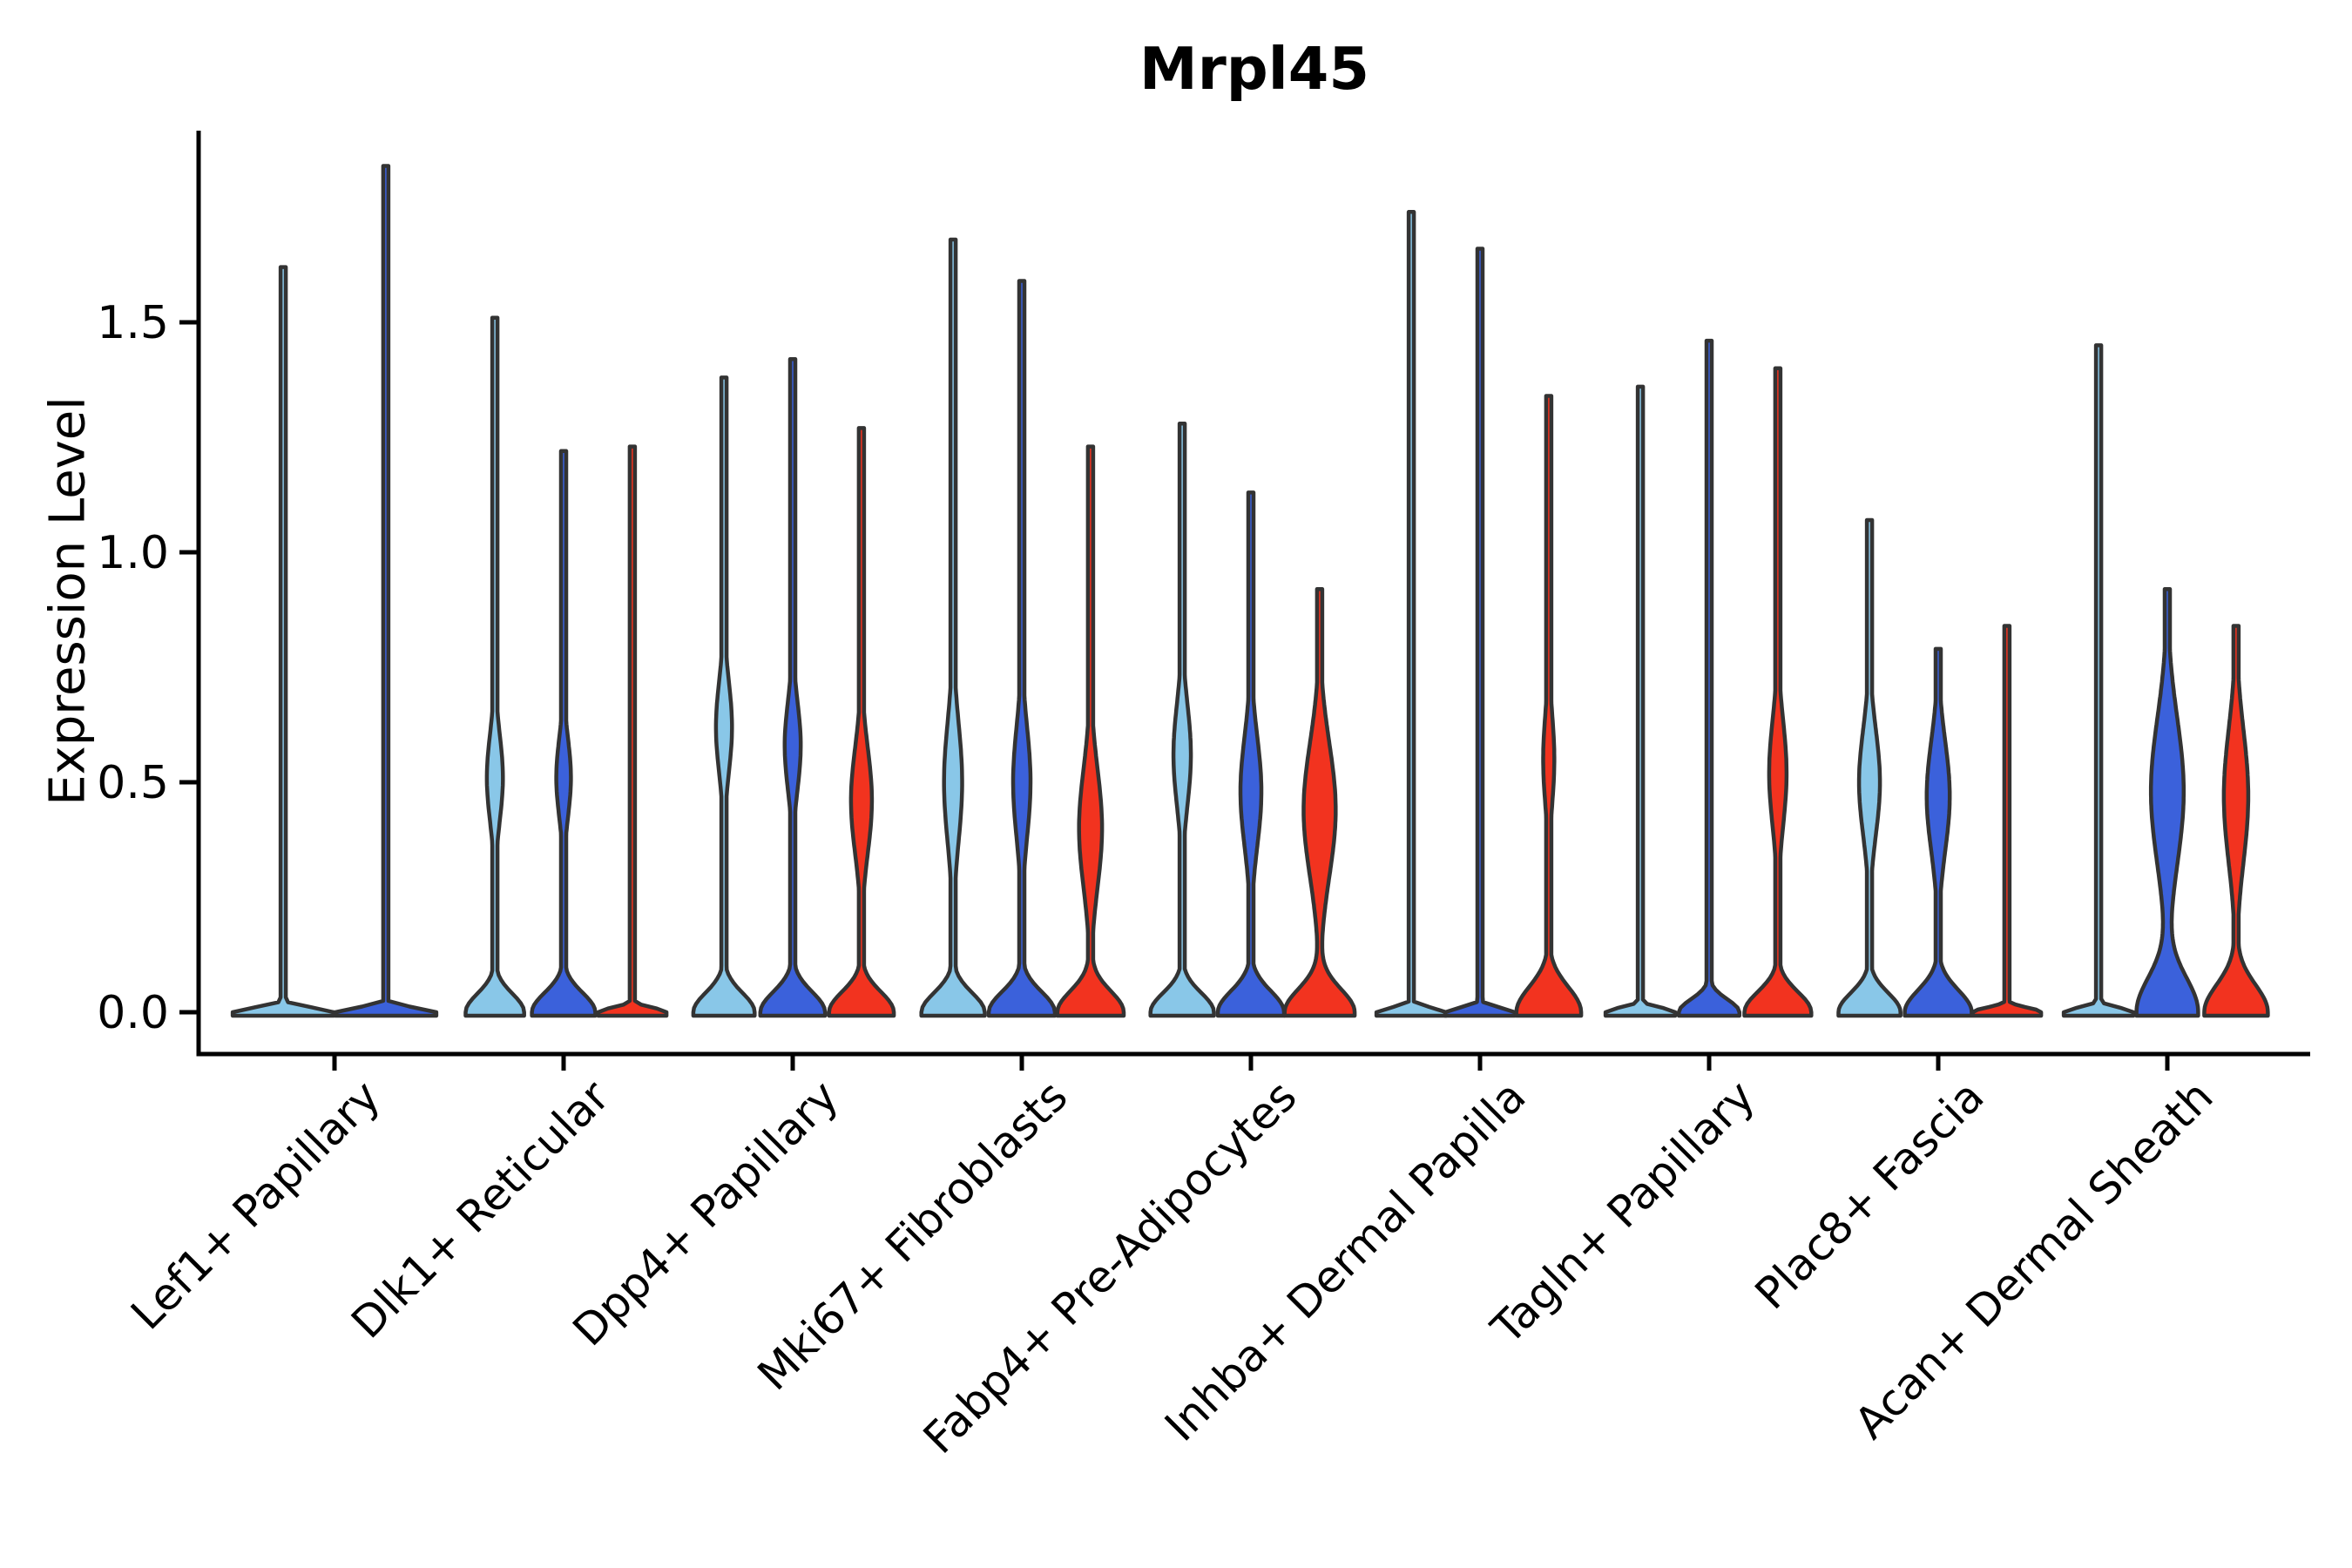 The height and width of the screenshot is (1568, 2352). Describe the element at coordinates (1778, 692) in the screenshot. I see `violin-tagln-papillary-red` at that location.